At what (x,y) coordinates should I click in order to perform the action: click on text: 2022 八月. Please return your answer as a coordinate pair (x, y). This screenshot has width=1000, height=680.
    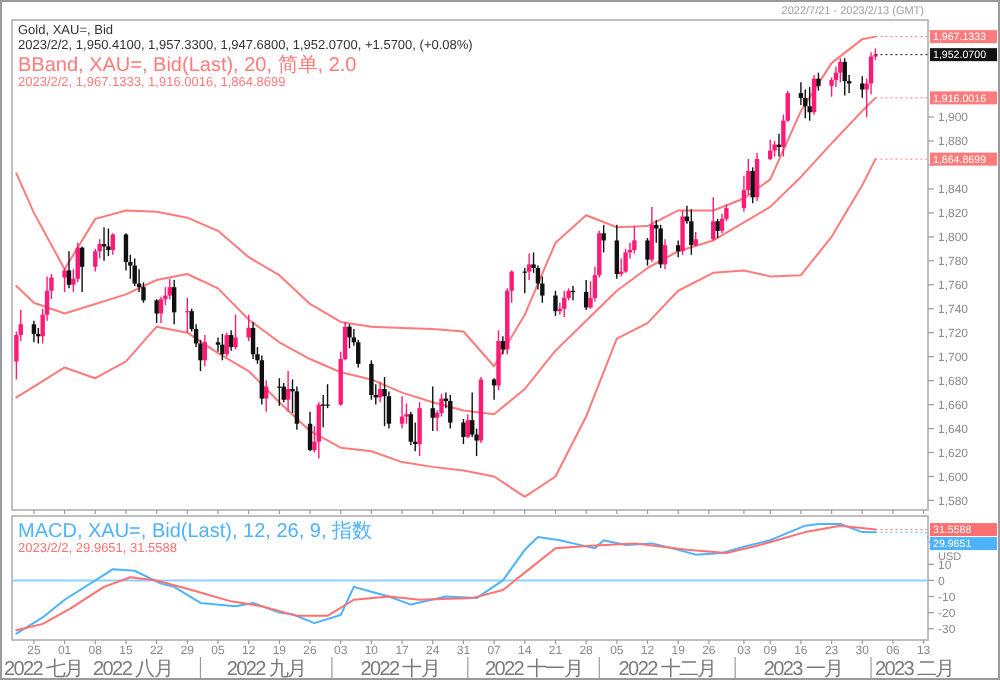
    Looking at the image, I should click on (132, 669).